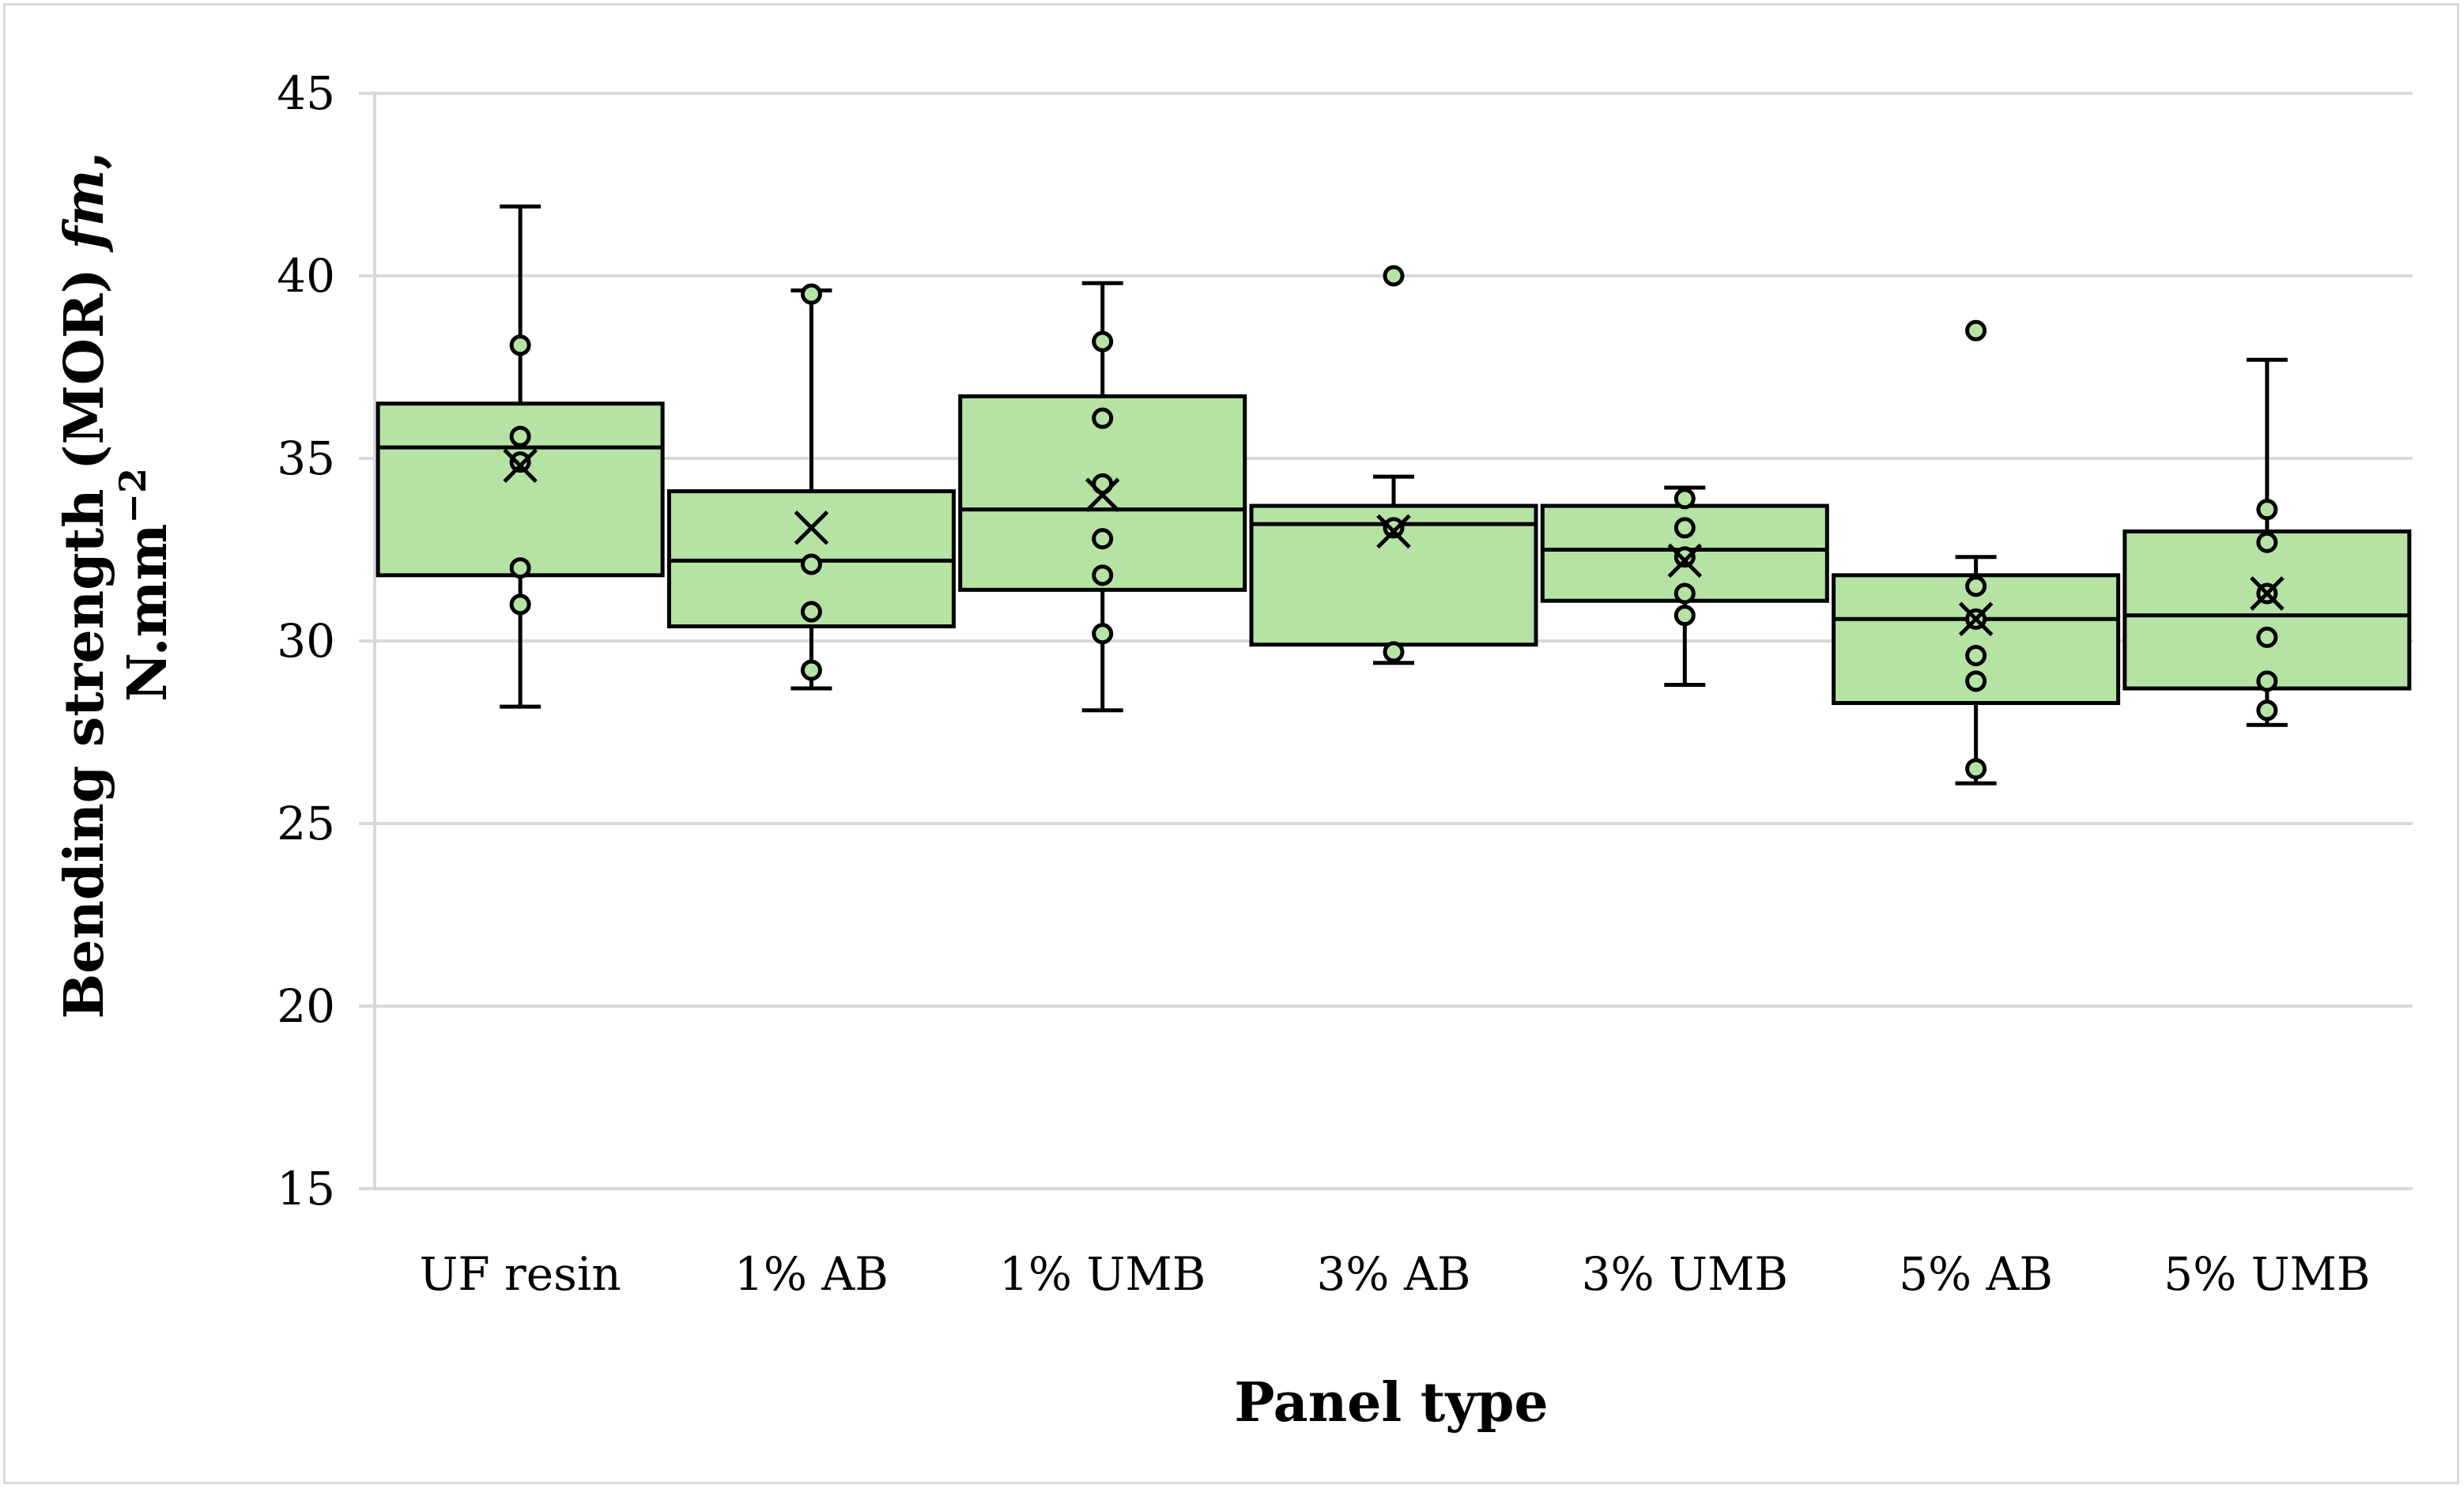 The height and width of the screenshot is (1489, 2464). Describe the element at coordinates (1102, 1274) in the screenshot. I see `x-category-label-3: 1% UMB` at that location.